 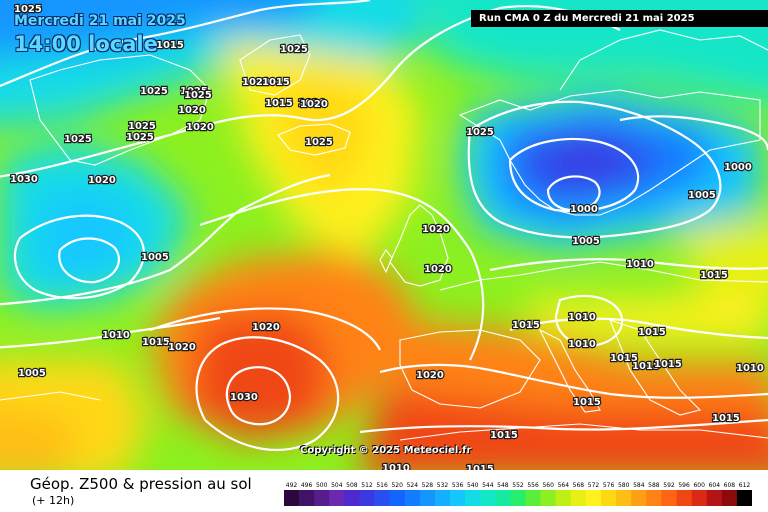 I want to click on legend-tick-label: 604, so click(x=715, y=485).